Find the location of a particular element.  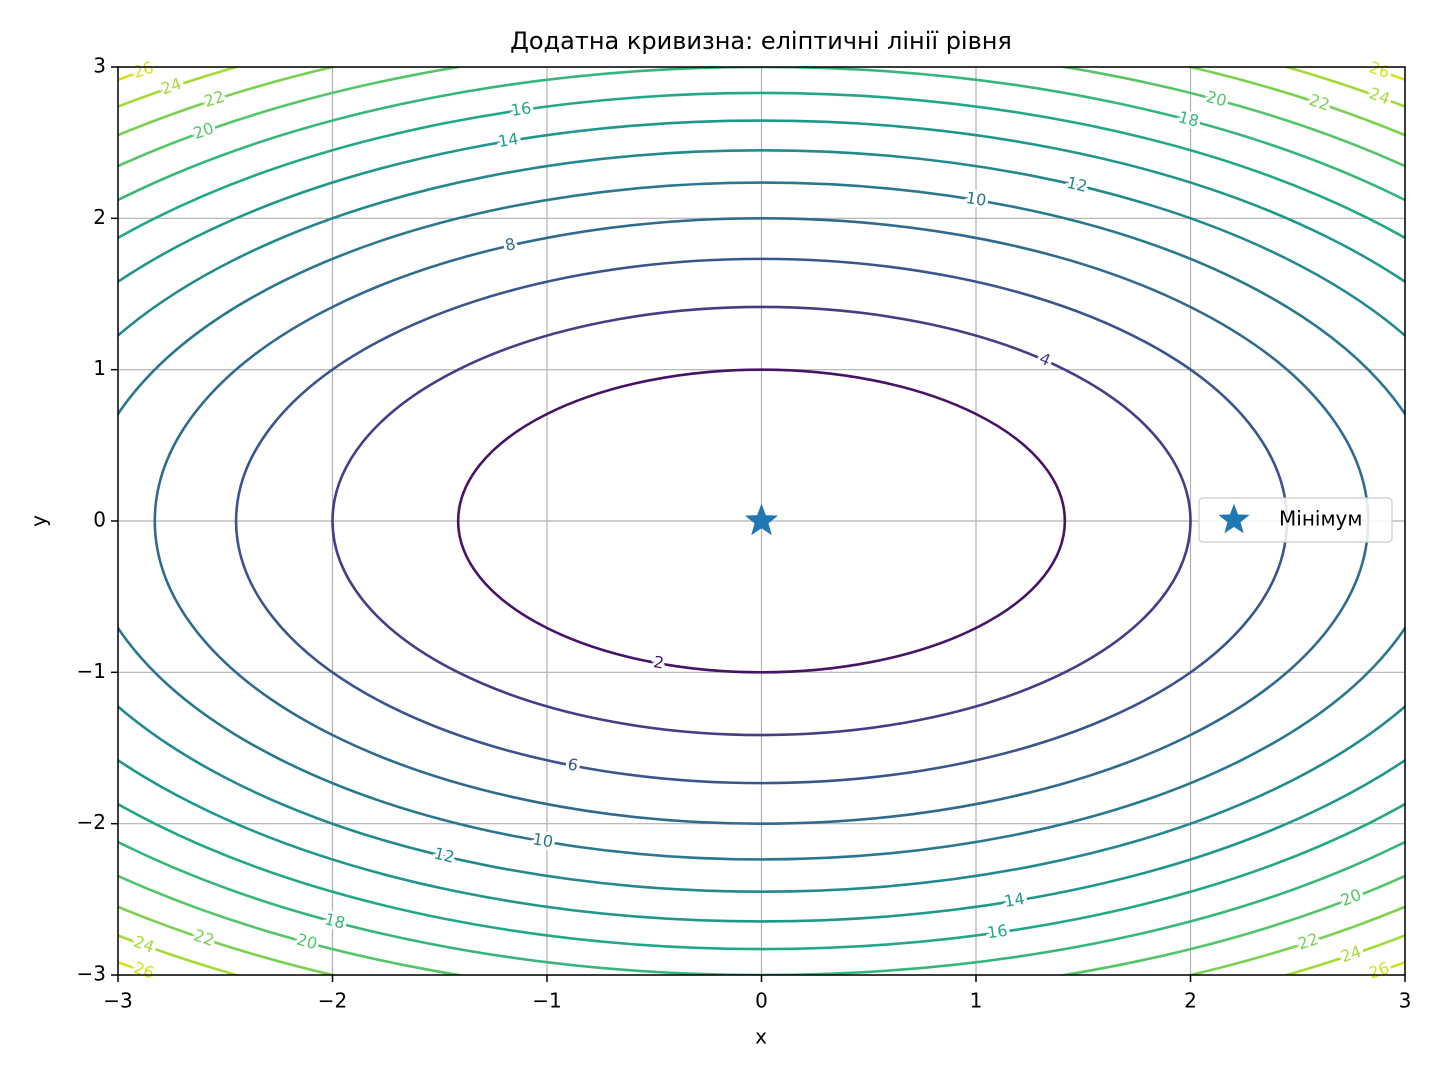

x-tick-label: 1 is located at coordinates (976, 1001).